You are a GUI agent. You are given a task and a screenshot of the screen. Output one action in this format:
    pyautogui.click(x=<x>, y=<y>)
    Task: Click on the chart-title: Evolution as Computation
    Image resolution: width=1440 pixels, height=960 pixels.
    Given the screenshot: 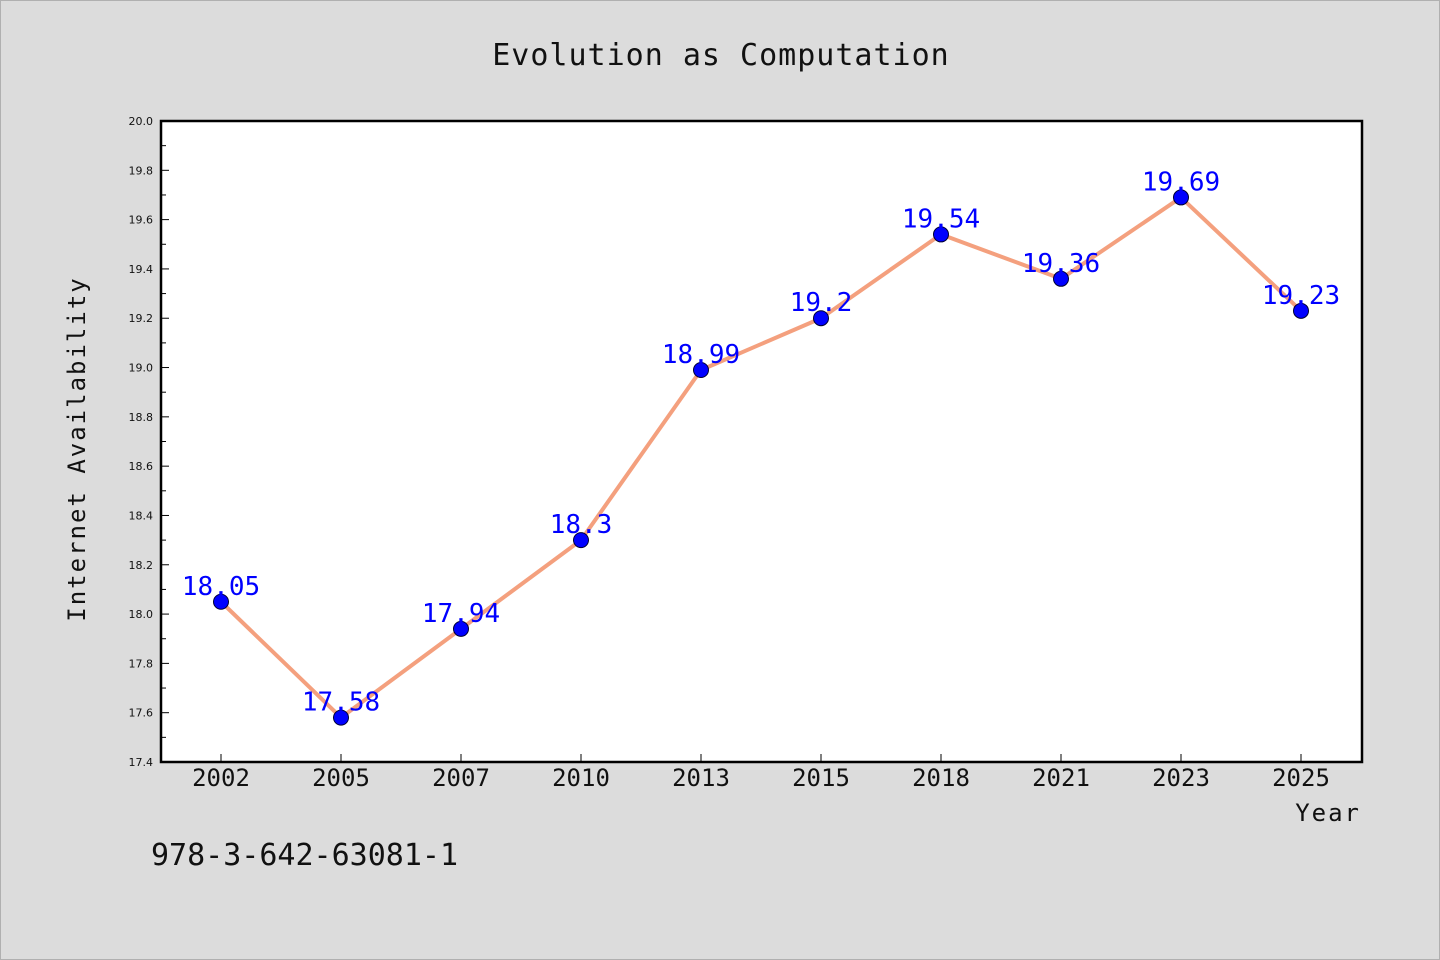 What is the action you would take?
    pyautogui.click(x=720, y=55)
    